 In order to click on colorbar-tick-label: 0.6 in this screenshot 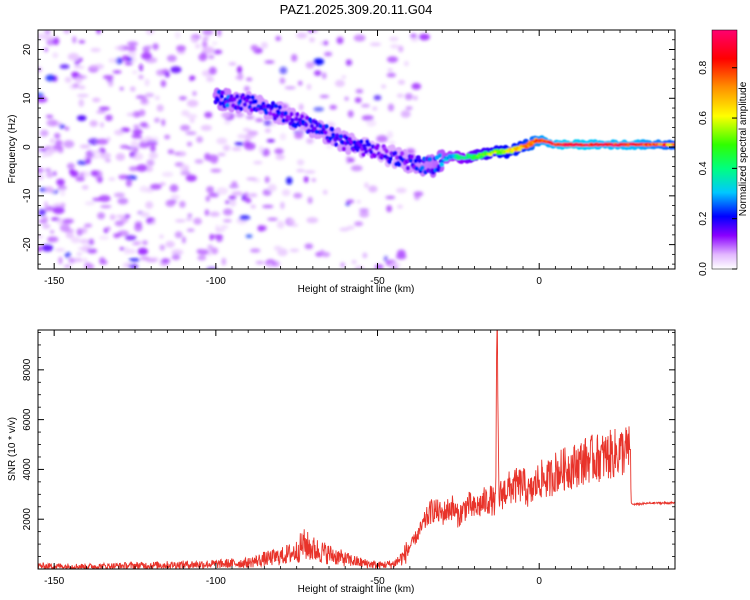, I will do `click(703, 118)`.